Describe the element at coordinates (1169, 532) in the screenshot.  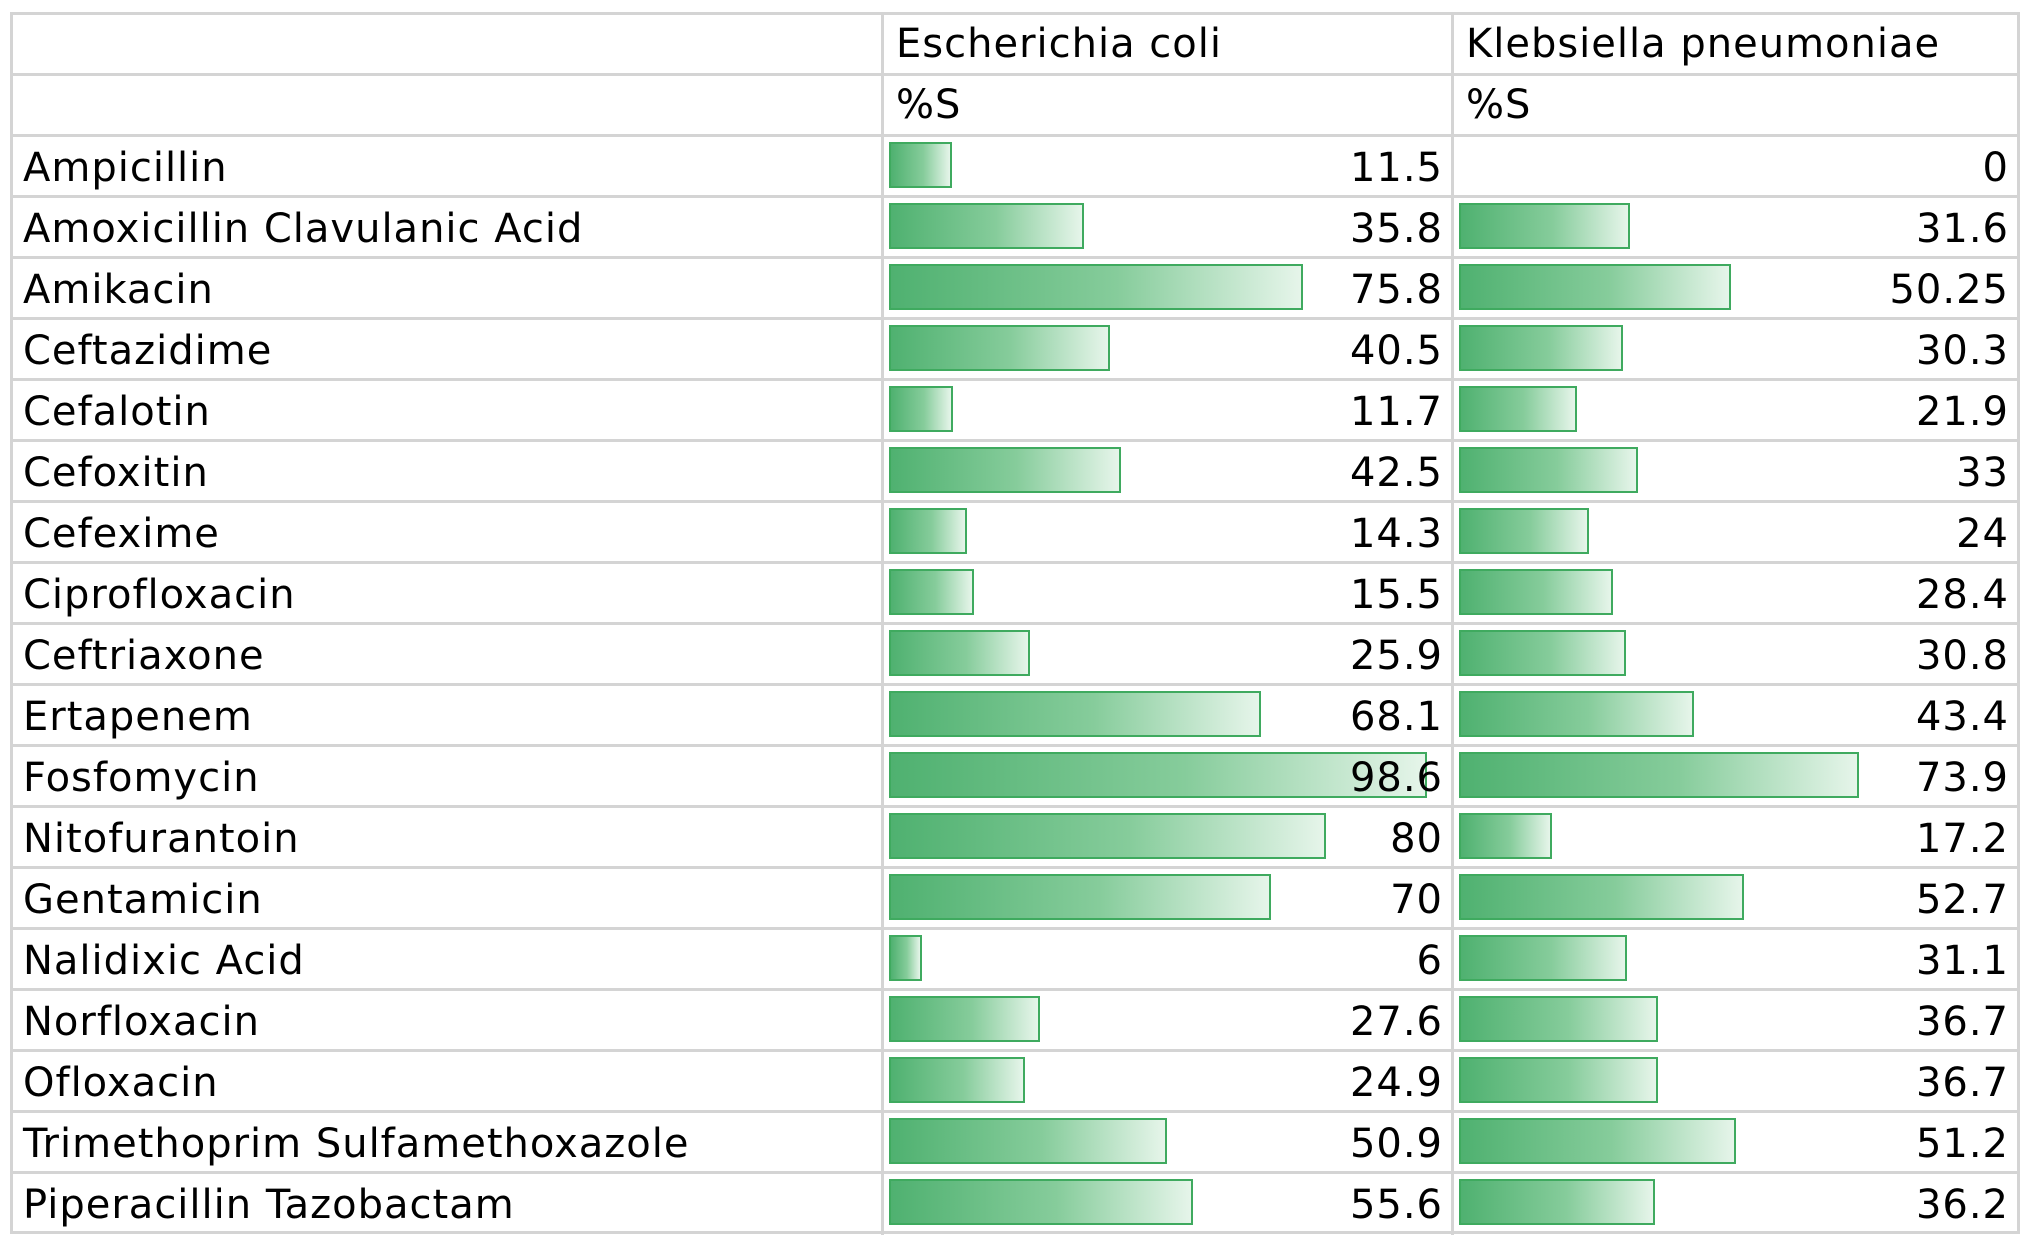
I see `ecoli-value-cell: 14.3` at that location.